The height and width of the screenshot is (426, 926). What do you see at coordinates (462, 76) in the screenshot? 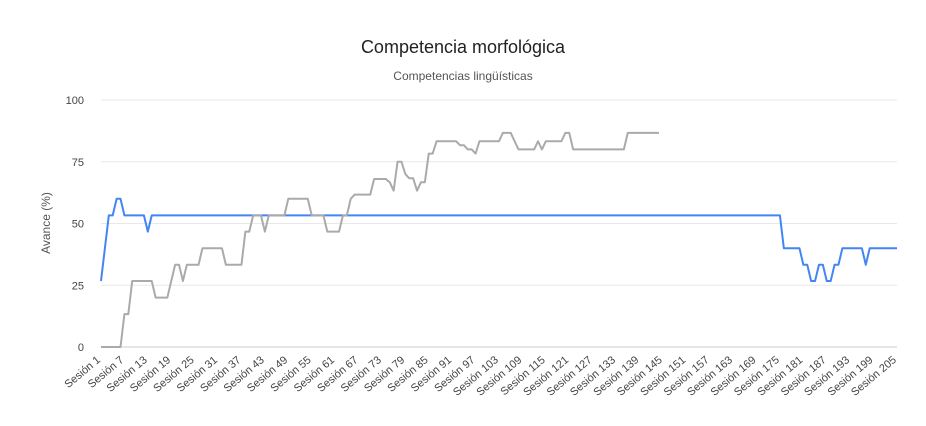
I see `chart-subtitle: Competencias lingüísticas` at bounding box center [462, 76].